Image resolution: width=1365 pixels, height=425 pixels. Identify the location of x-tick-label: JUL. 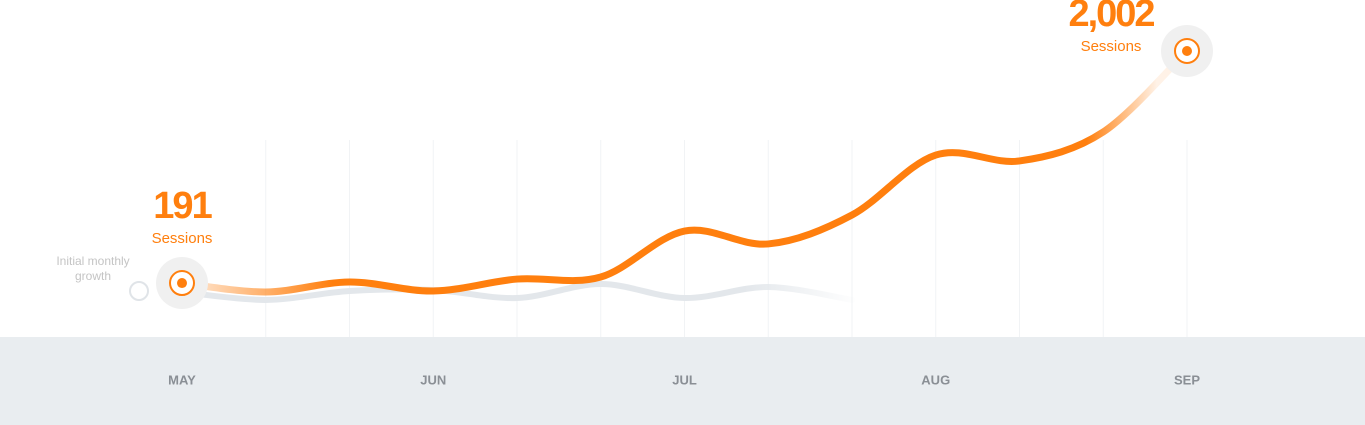
(684, 379).